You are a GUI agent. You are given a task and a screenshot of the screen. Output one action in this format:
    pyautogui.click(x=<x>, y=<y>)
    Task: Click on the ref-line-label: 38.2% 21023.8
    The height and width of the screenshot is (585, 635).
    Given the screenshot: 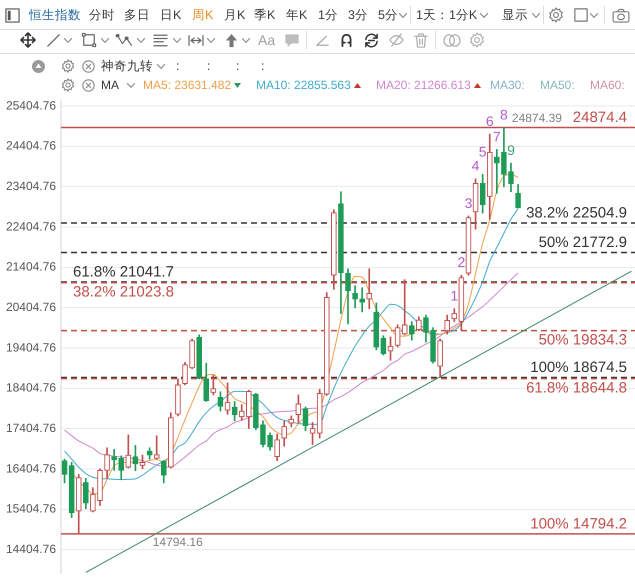 What is the action you would take?
    pyautogui.click(x=123, y=291)
    